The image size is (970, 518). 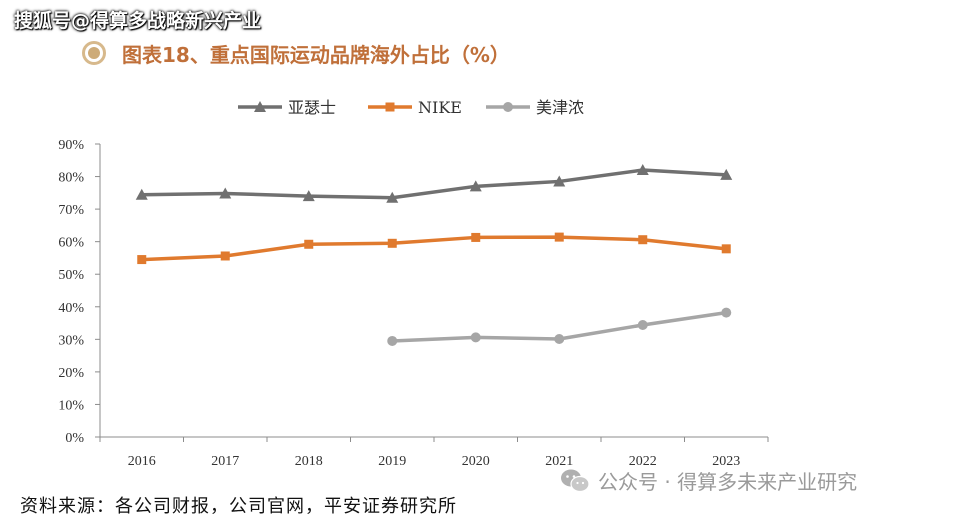 I want to click on chart-title: 图表18、重点国际运动品牌海外占比（%）, so click(x=316, y=54).